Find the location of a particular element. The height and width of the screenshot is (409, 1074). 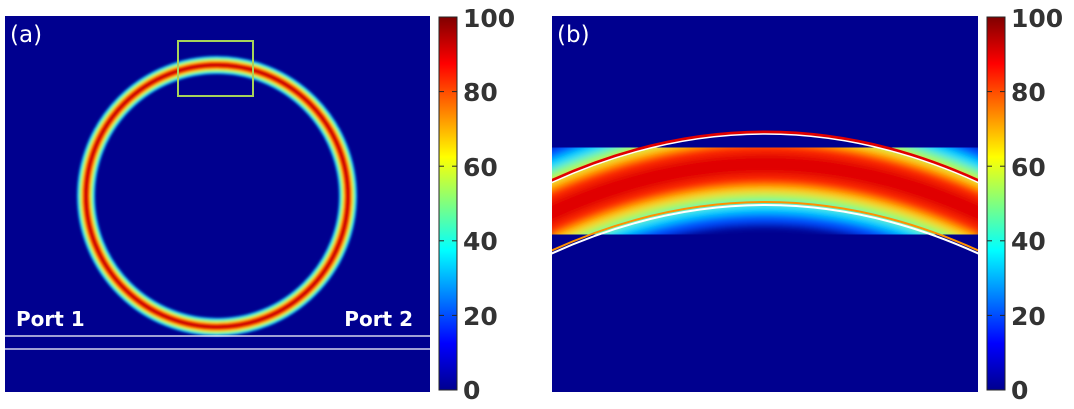

colorbar-a-tick-100: 100 is located at coordinates (489, 18).